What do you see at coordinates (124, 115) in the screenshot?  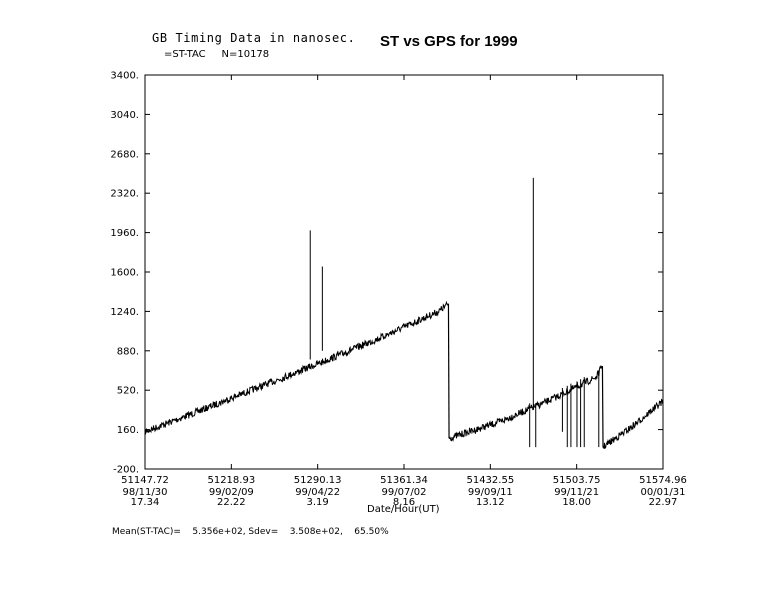 I see `y-tick-label: 3040.` at bounding box center [124, 115].